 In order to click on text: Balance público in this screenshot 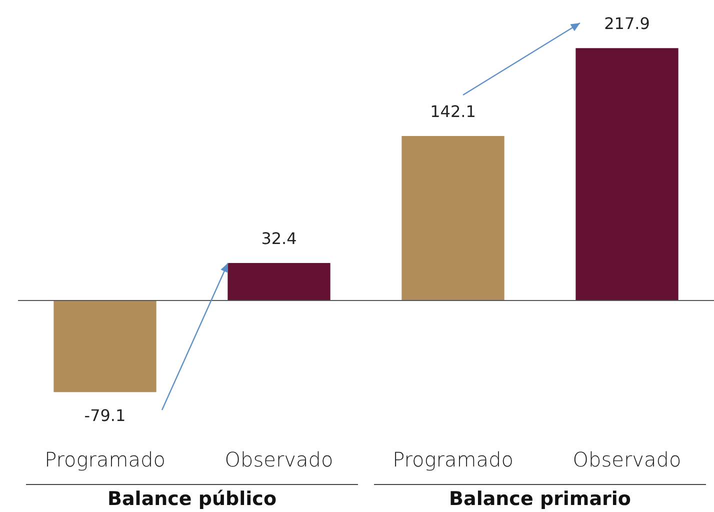, I will do `click(192, 497)`.